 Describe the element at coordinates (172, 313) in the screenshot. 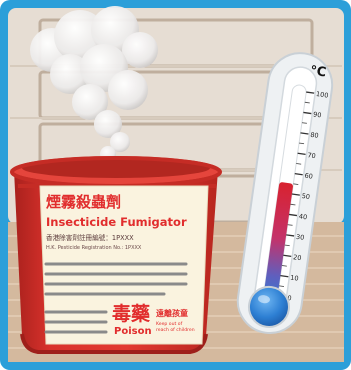

I see `label-keep-out-chinese: 遠離孩童` at that location.